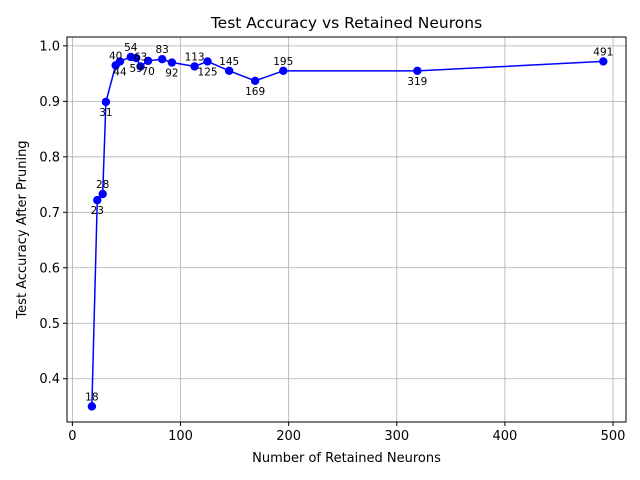  What do you see at coordinates (161, 50) in the screenshot?
I see `data-label: 83` at bounding box center [161, 50].